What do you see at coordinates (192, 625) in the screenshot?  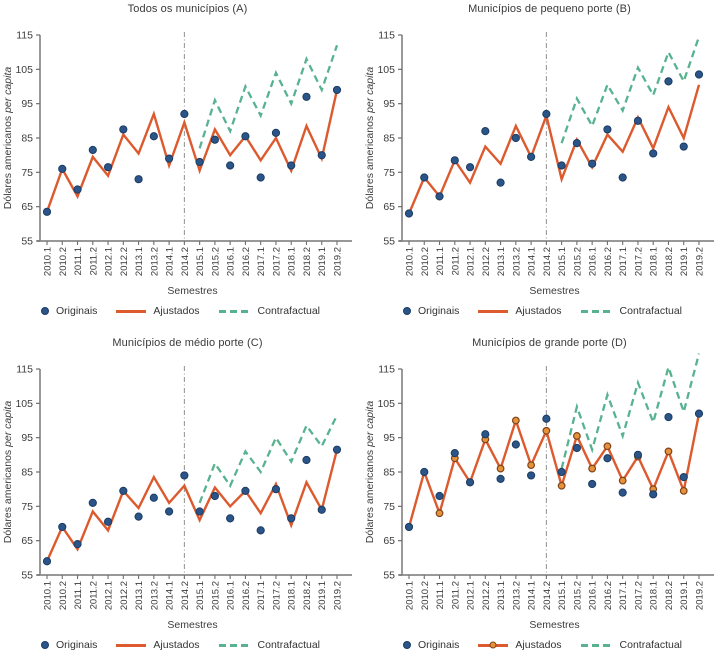 I see `x-axis-label: Semestres` at bounding box center [192, 625].